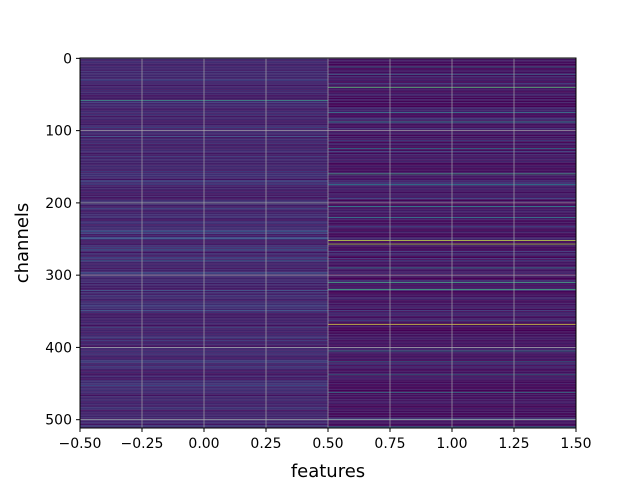 This screenshot has width=640, height=480. Describe the element at coordinates (58, 204) in the screenshot. I see `y-tick-label: 200` at that location.